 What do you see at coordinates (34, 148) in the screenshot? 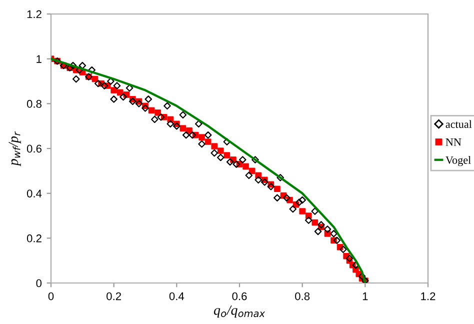
I see `y-tick-label: 0.6` at bounding box center [34, 148].